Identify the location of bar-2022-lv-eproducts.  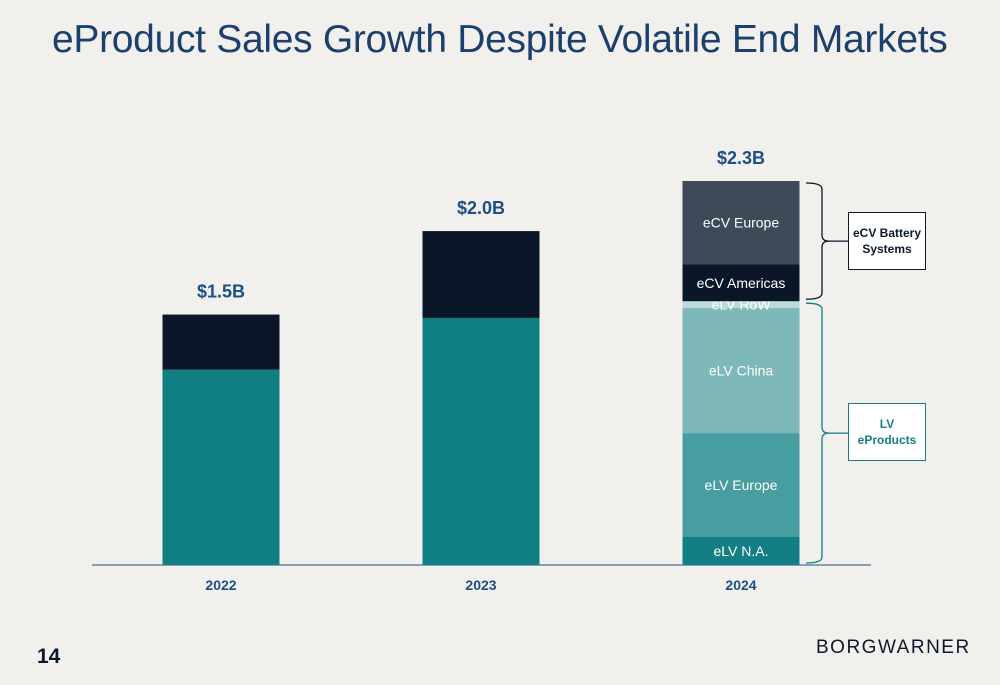
(221, 467).